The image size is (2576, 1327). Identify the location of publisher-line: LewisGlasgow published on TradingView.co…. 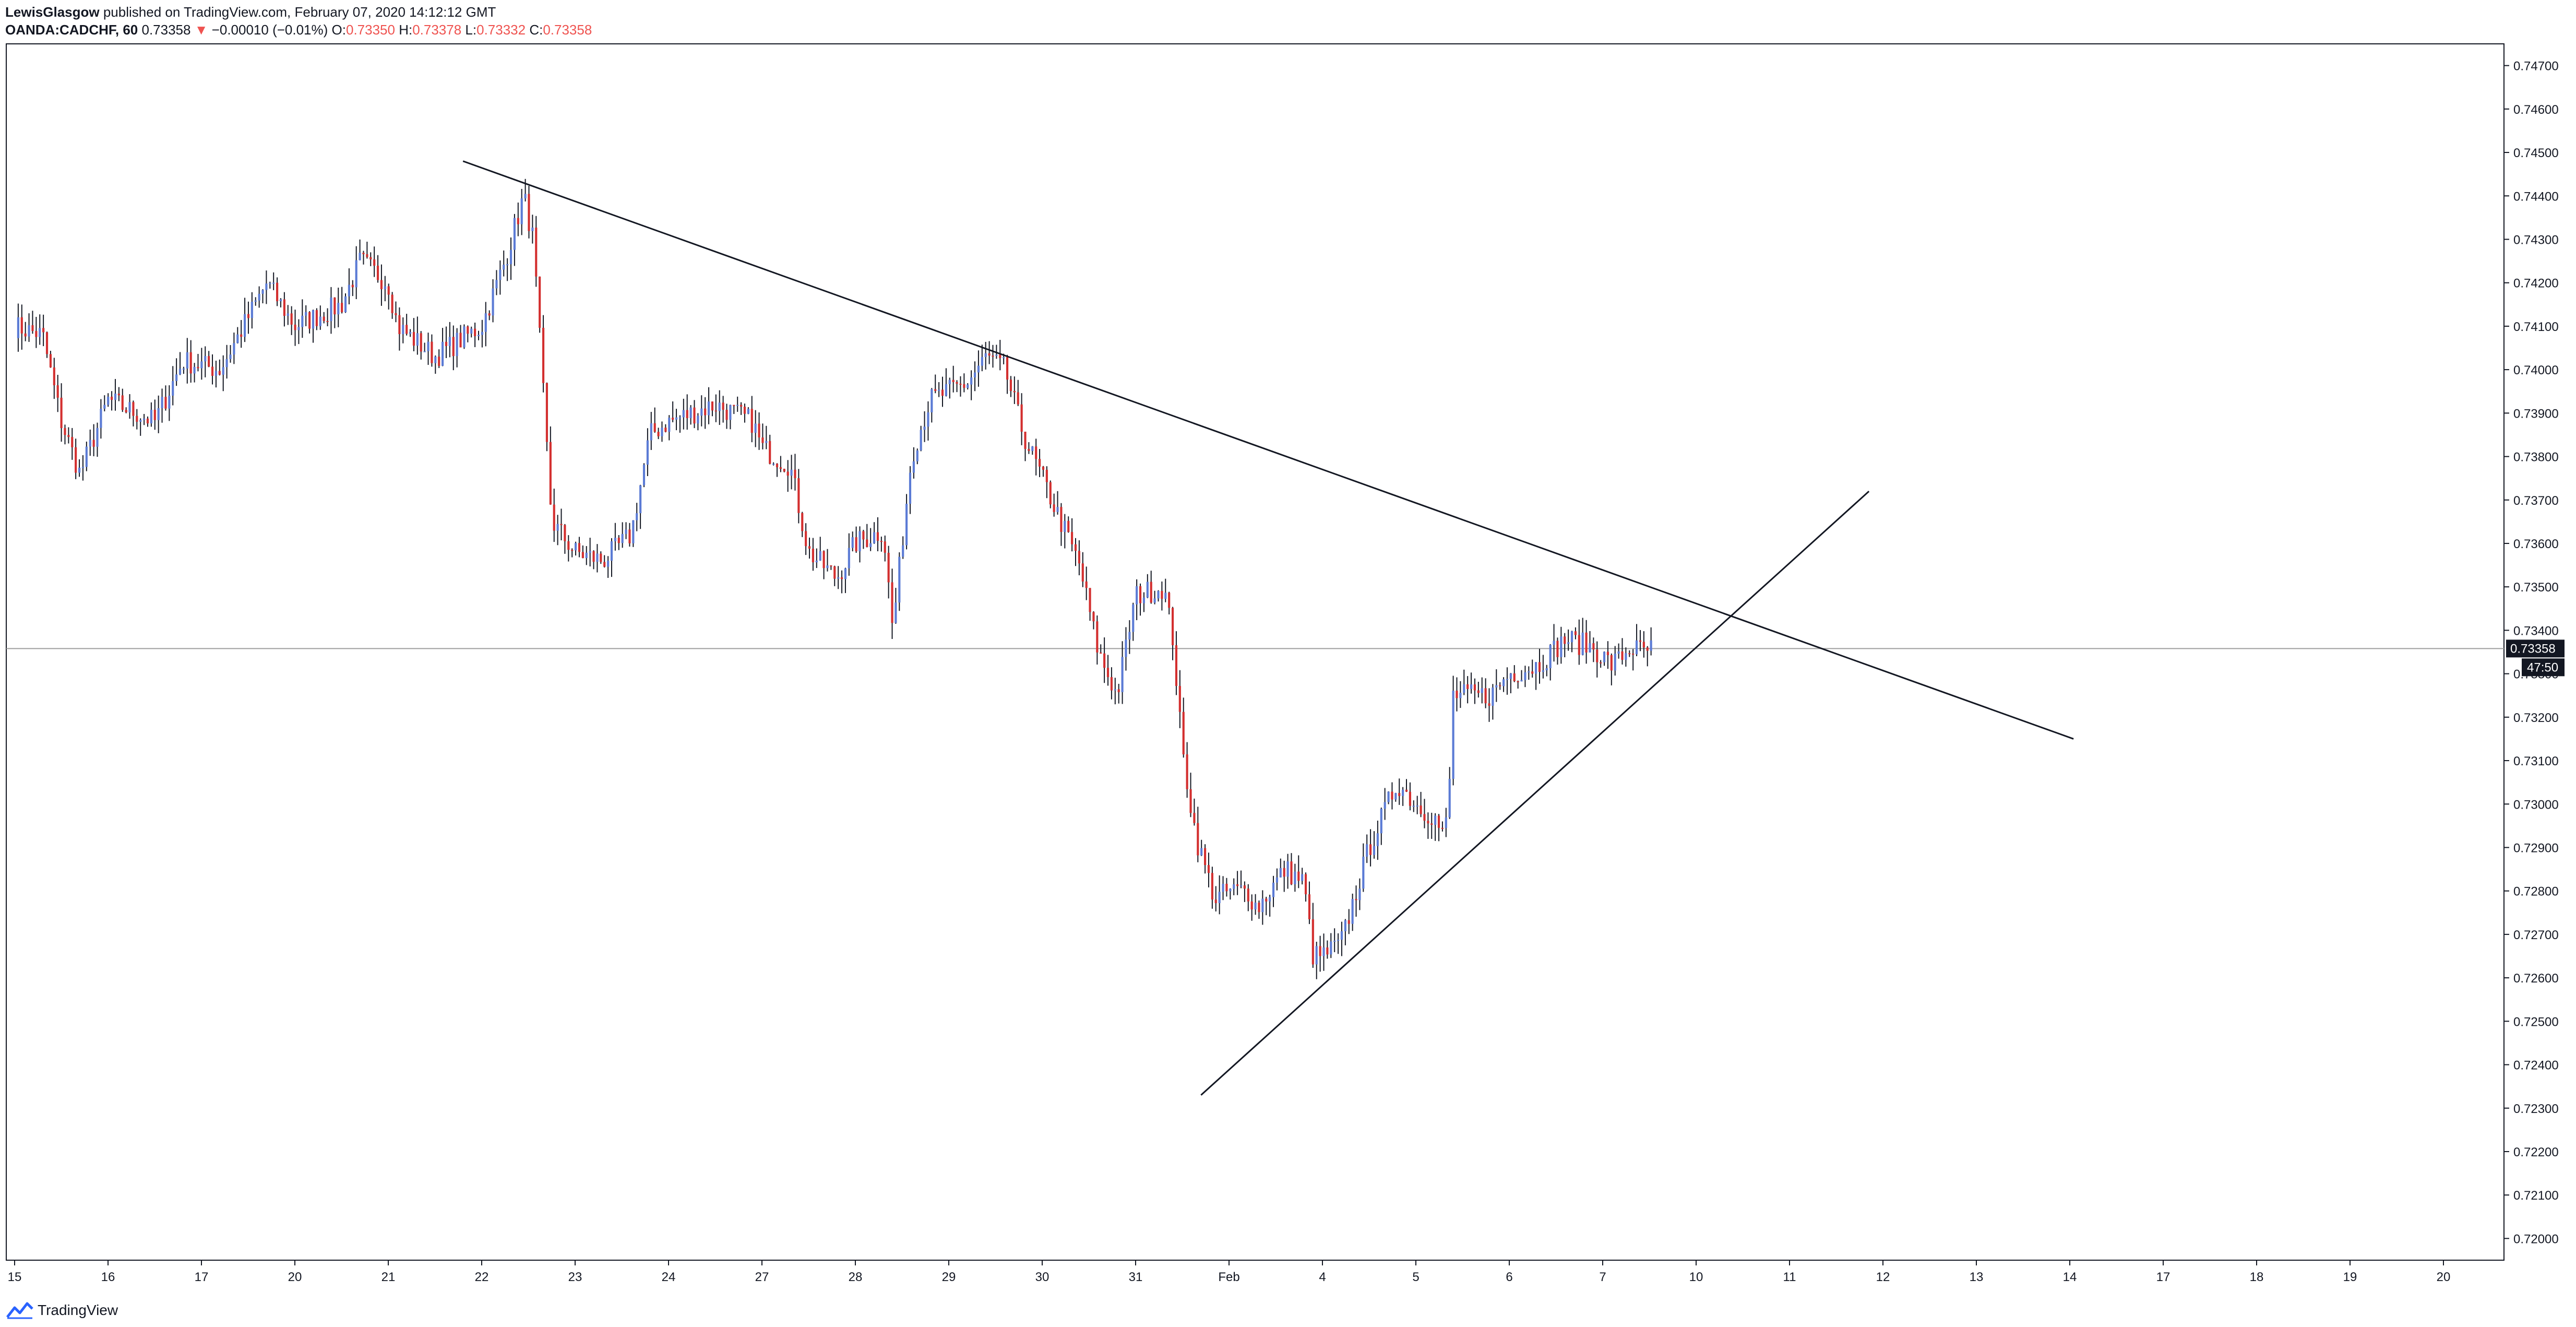
(298, 12).